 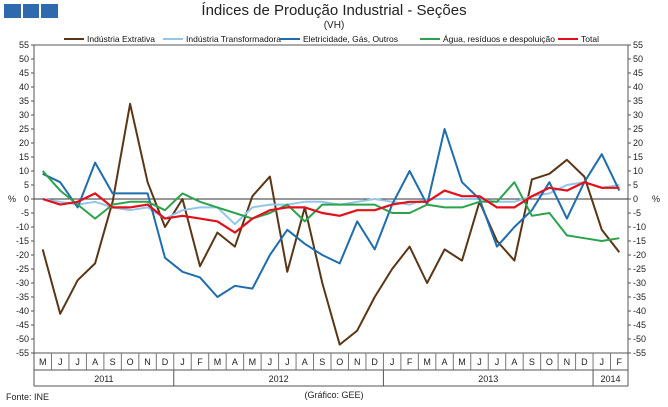 I want to click on y-tick-label-left: 30, so click(x=24, y=115).